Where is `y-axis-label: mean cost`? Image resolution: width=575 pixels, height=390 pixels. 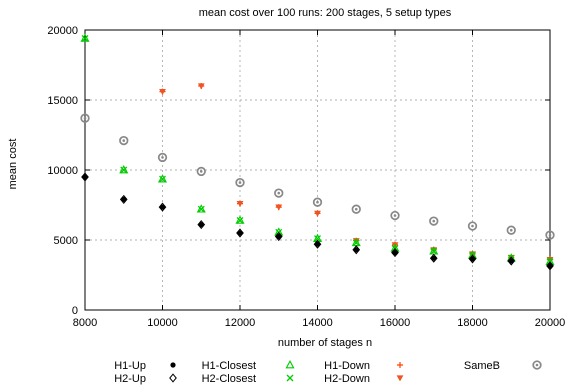 y-axis-label: mean cost is located at coordinates (13, 164).